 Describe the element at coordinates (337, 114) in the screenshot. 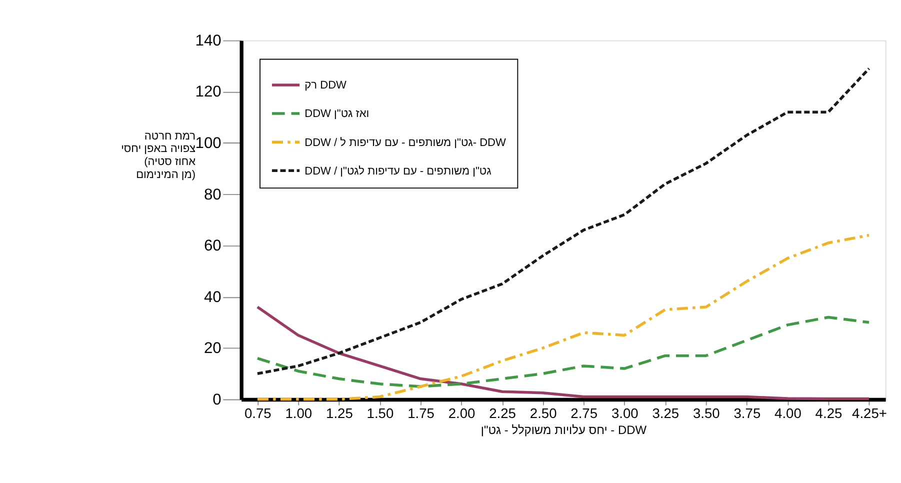

I see `legend-label: DDW ואז גט"ן` at that location.